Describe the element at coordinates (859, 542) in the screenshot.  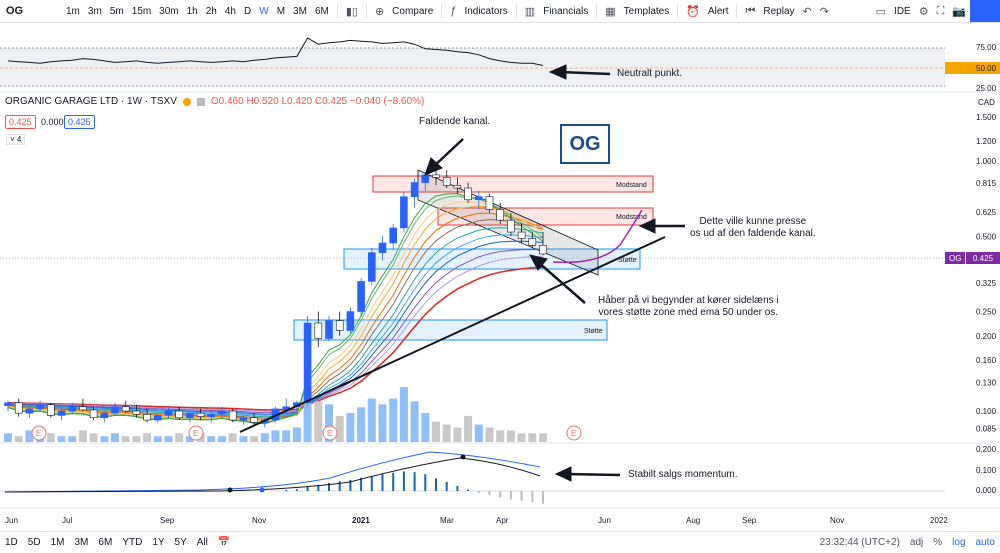
I see `clock: 23:32:44 (UTC+2)` at that location.